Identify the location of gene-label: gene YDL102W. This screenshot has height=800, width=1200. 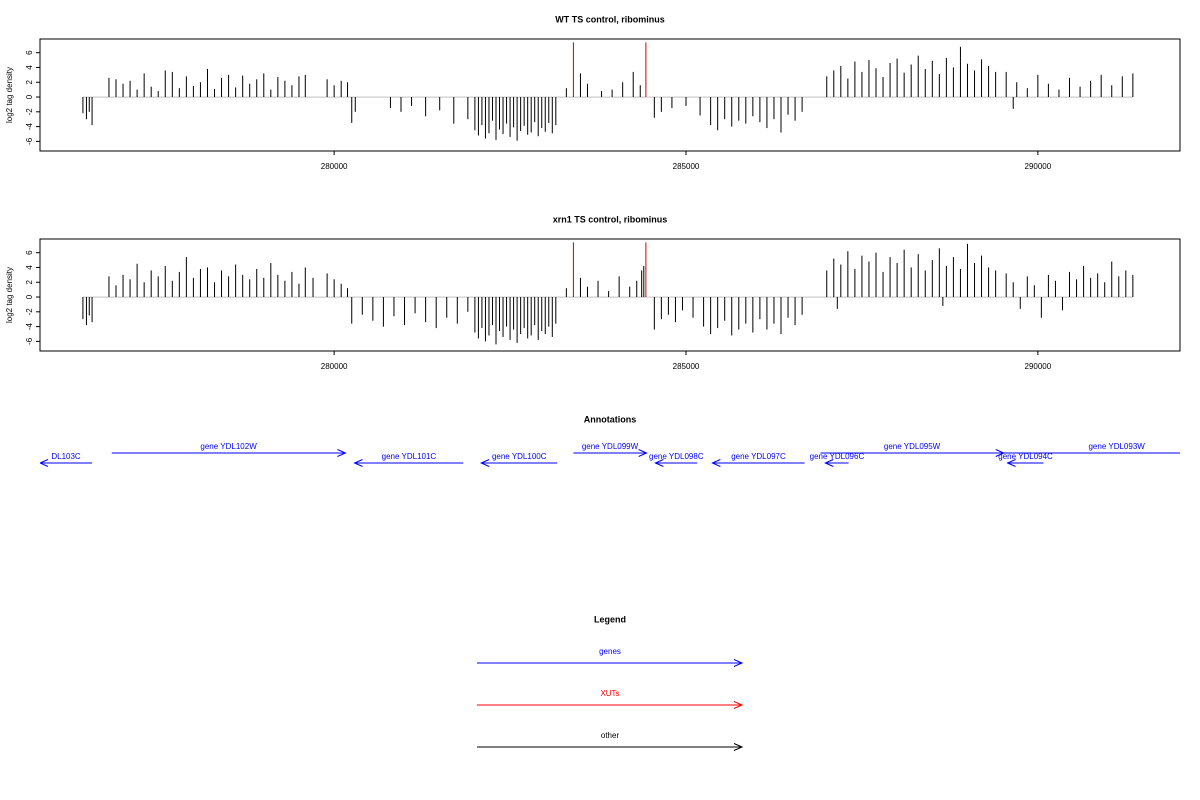
(228, 446).